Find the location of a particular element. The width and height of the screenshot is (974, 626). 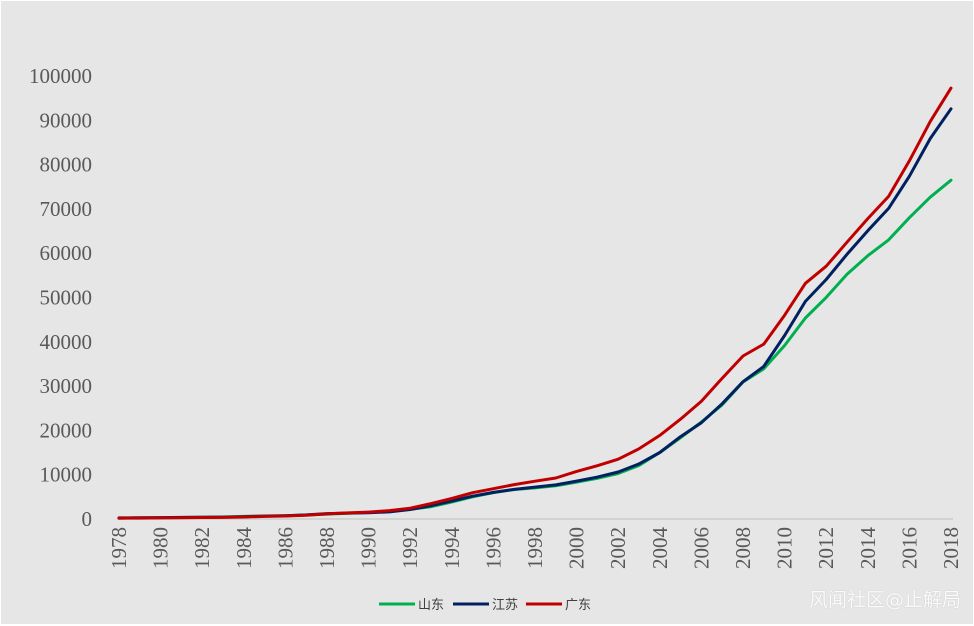

x-tick-label: 2016 is located at coordinates (909, 548).